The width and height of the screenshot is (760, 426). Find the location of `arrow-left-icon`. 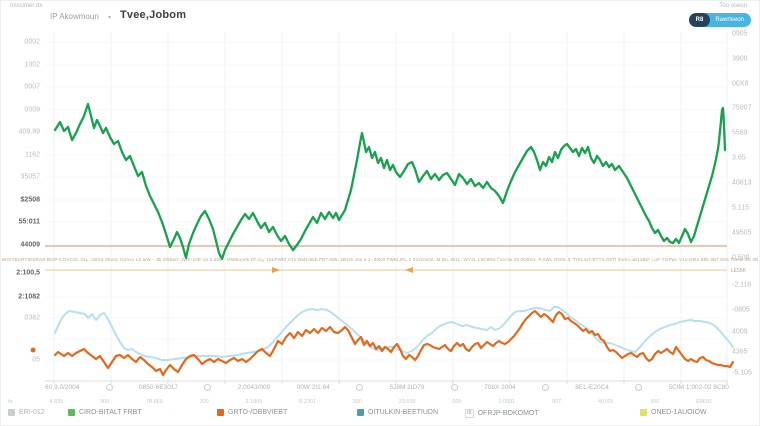

arrow-left-icon is located at coordinates (409, 270).